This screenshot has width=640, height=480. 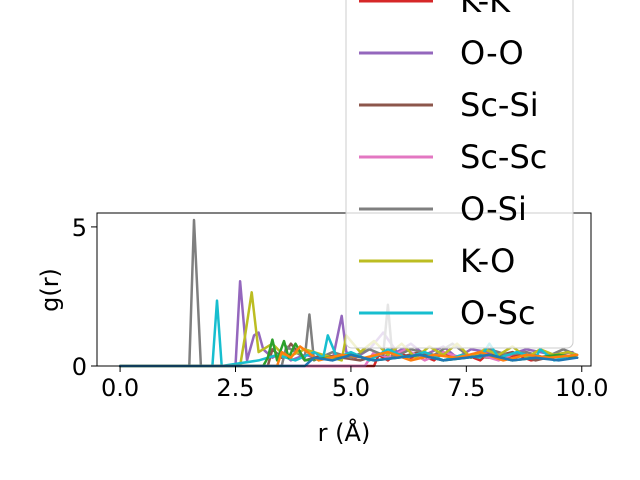 What do you see at coordinates (79, 367) in the screenshot?
I see `y-tick-label: 0` at bounding box center [79, 367].